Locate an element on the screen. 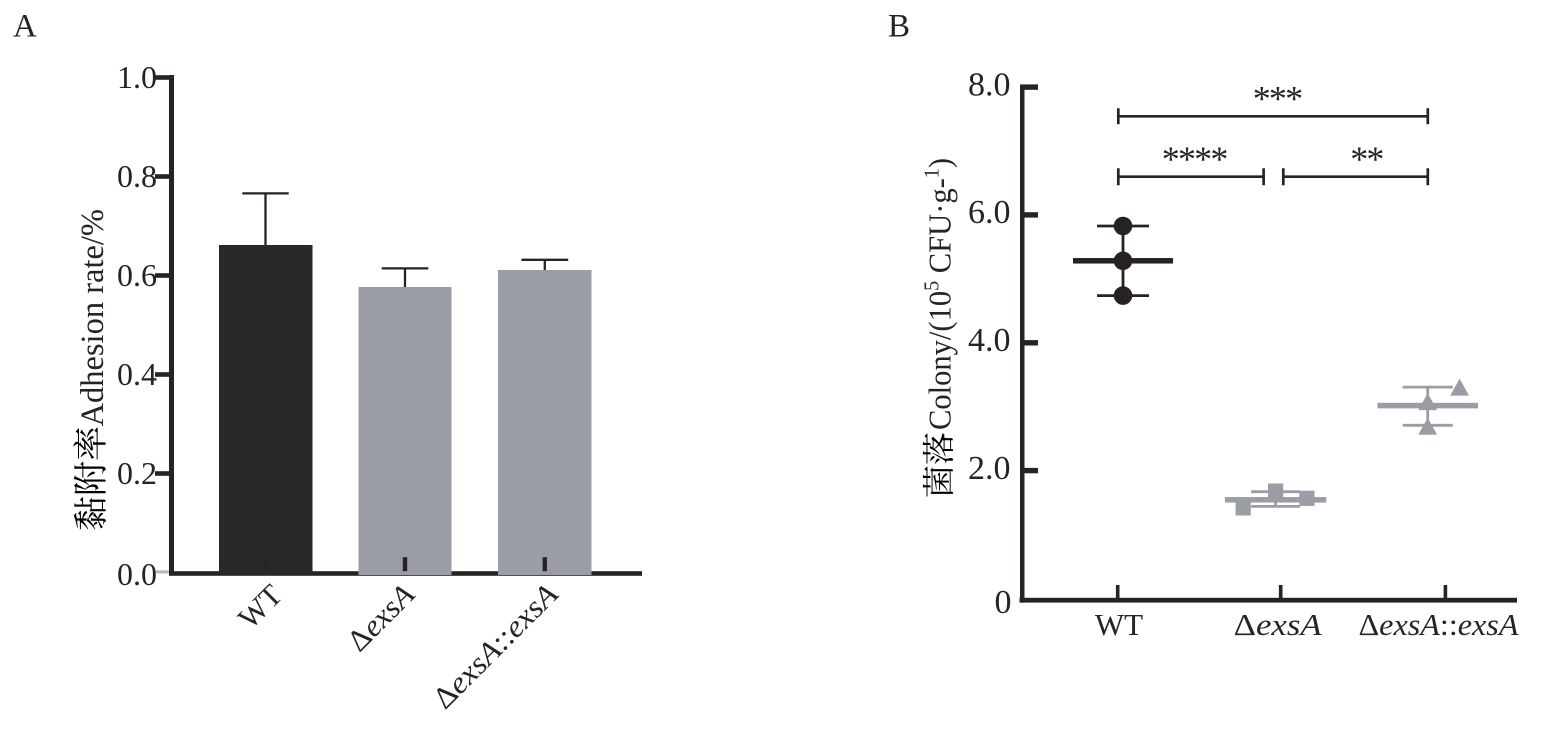 This screenshot has width=1558, height=730. svg-text: 4.0 is located at coordinates (989, 340).